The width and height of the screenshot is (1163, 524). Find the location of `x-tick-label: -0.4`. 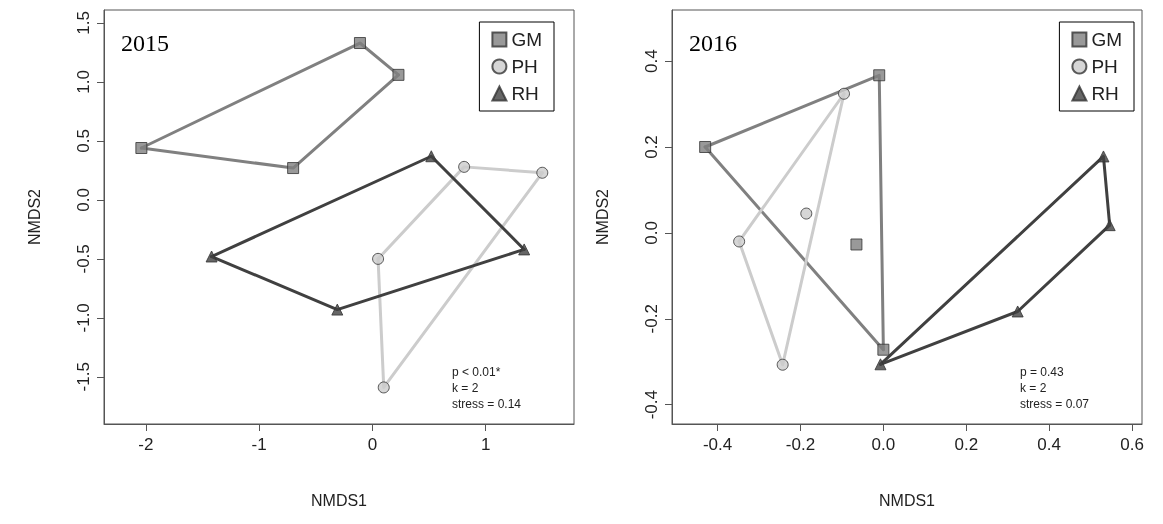

x-tick-label: -0.4 is located at coordinates (717, 444).